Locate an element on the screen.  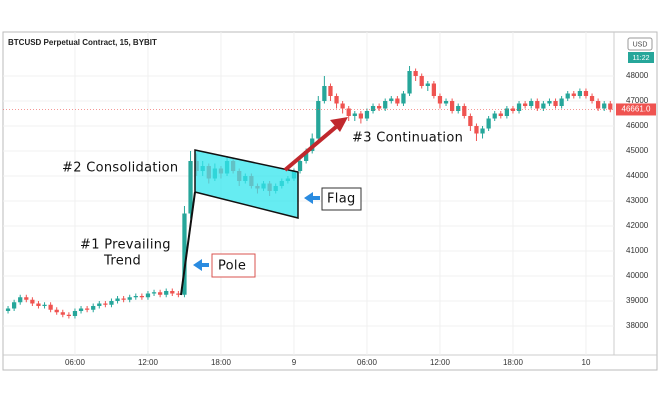
countdown-box is located at coordinates (641, 57).